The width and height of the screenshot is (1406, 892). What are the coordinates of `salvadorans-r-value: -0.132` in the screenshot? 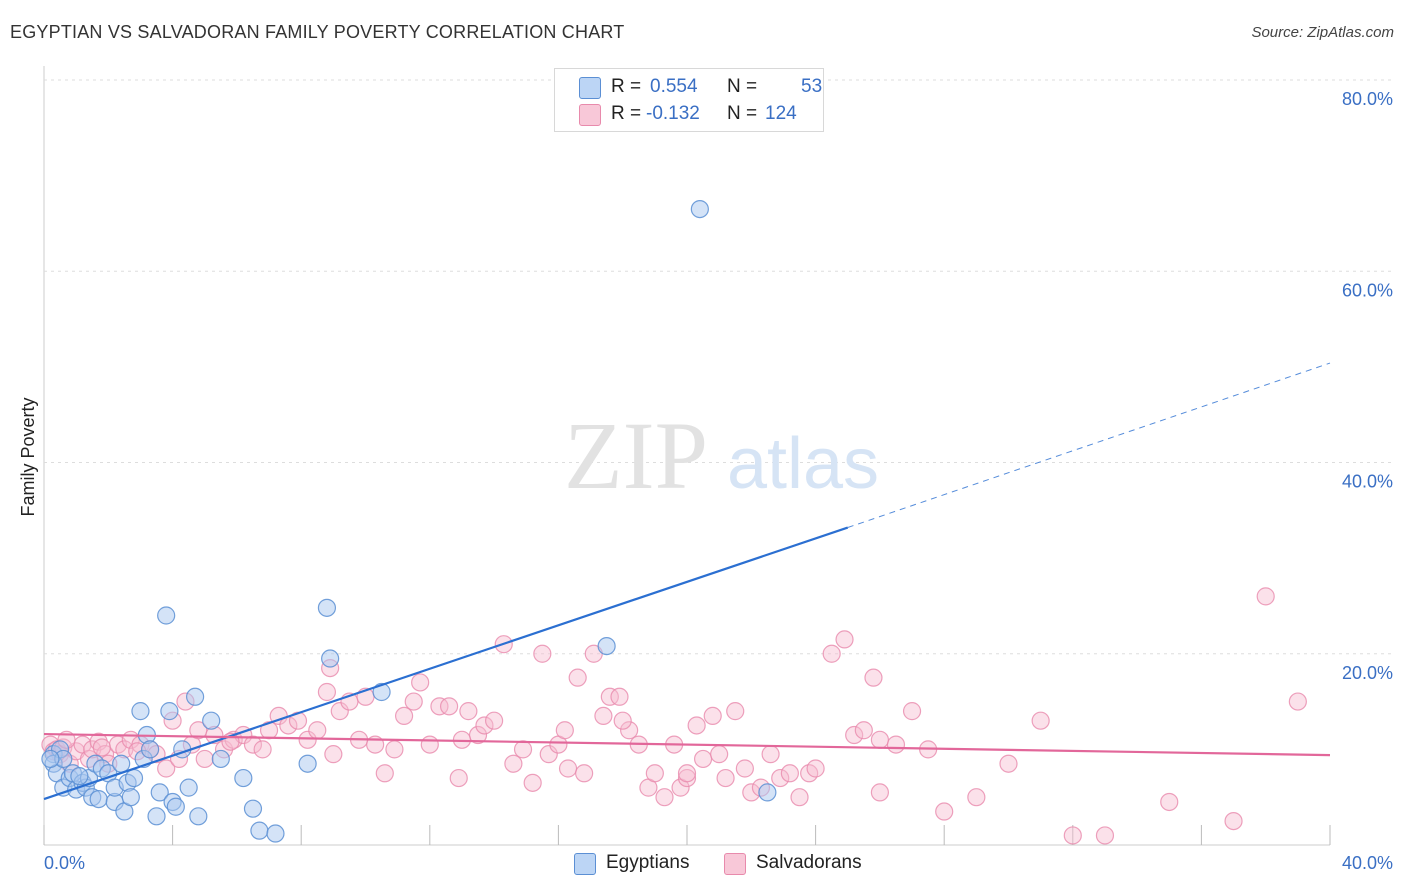 It's located at (673, 113).